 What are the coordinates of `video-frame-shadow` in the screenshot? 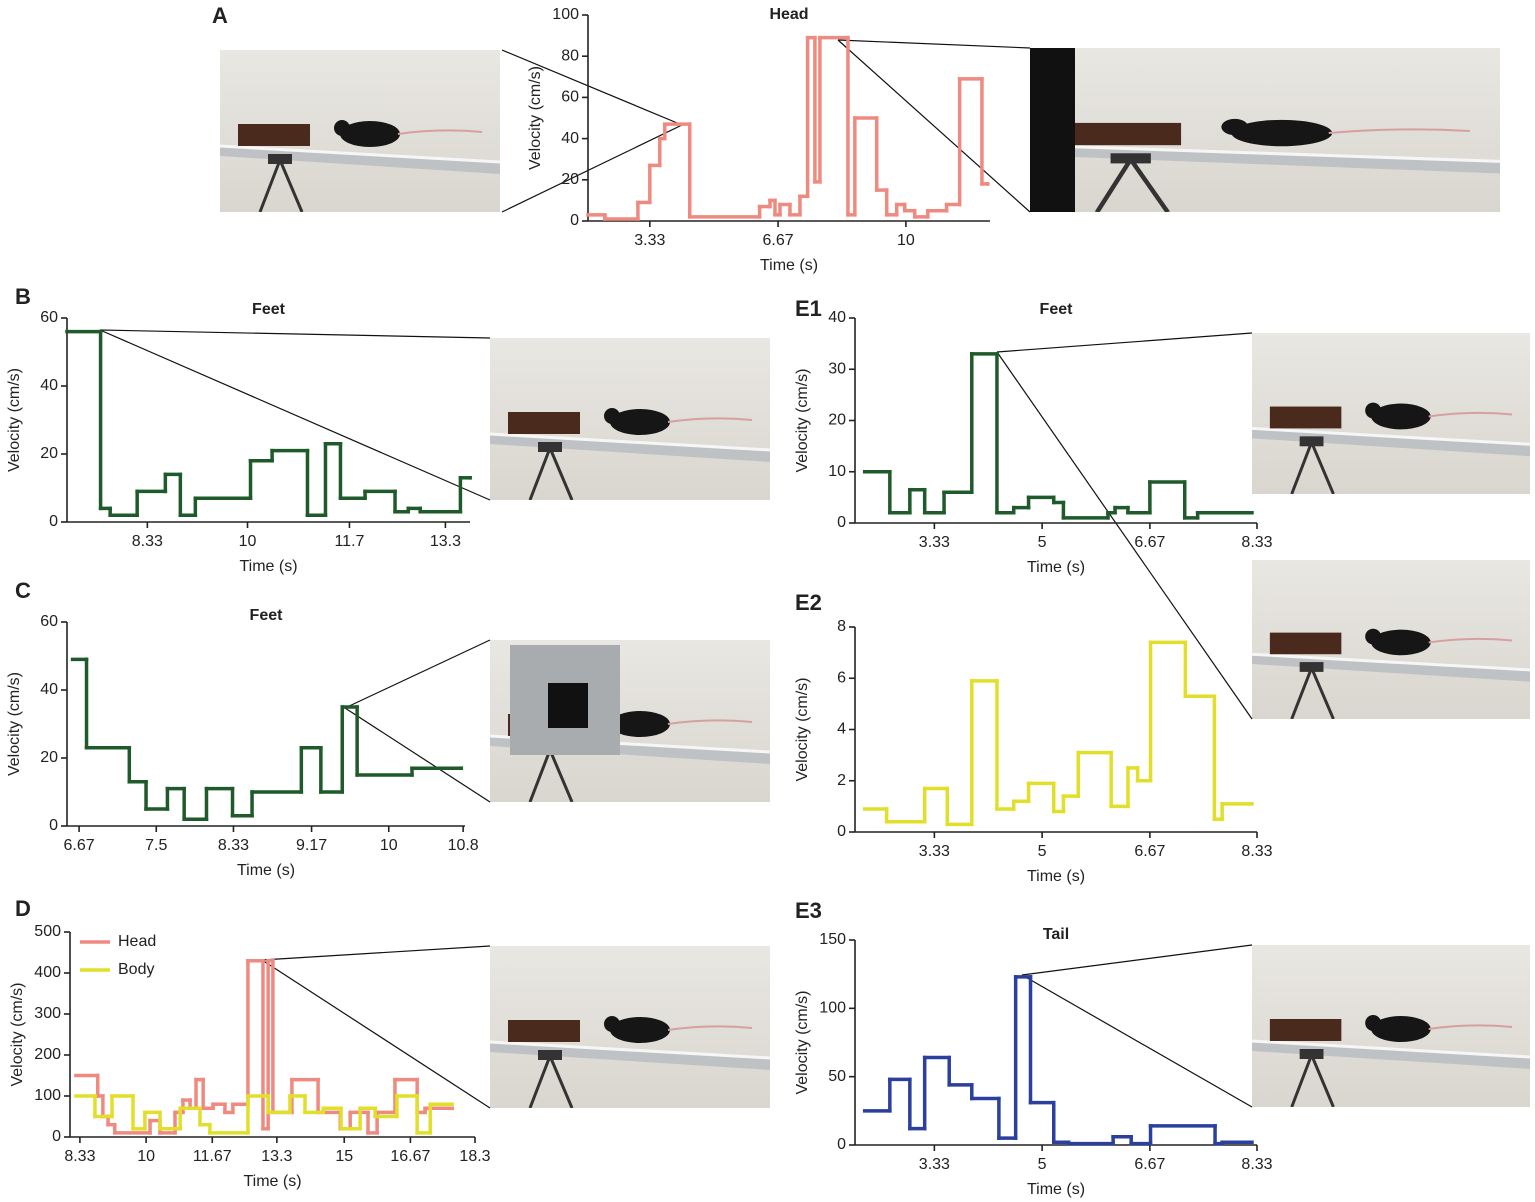 It's located at (1052, 130).